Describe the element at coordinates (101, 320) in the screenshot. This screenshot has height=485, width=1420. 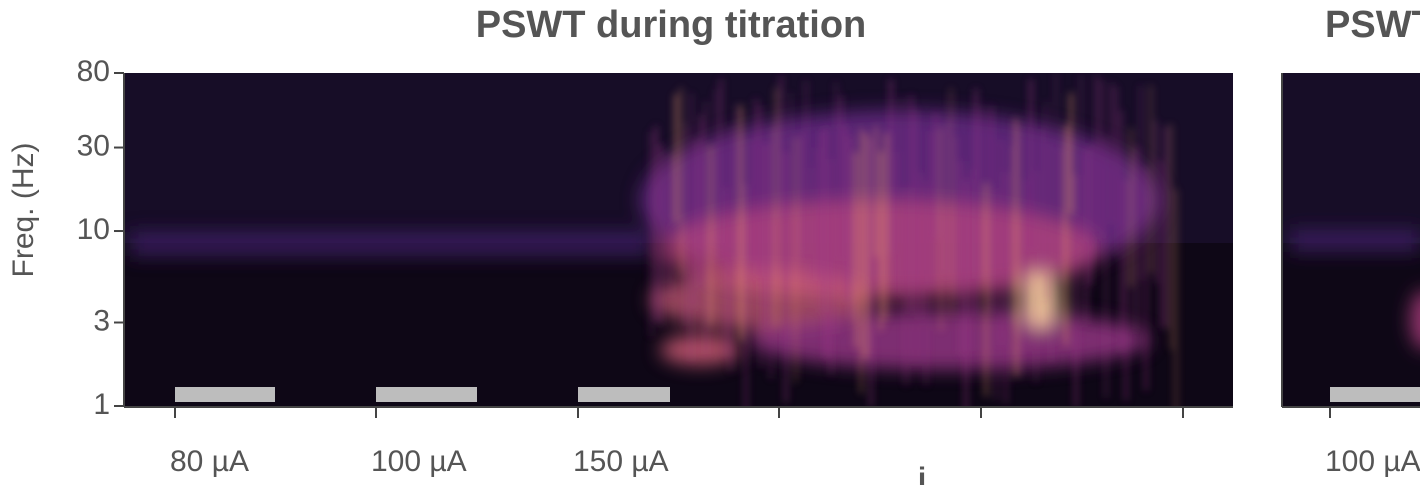
I see `y-tick-label: 3` at that location.